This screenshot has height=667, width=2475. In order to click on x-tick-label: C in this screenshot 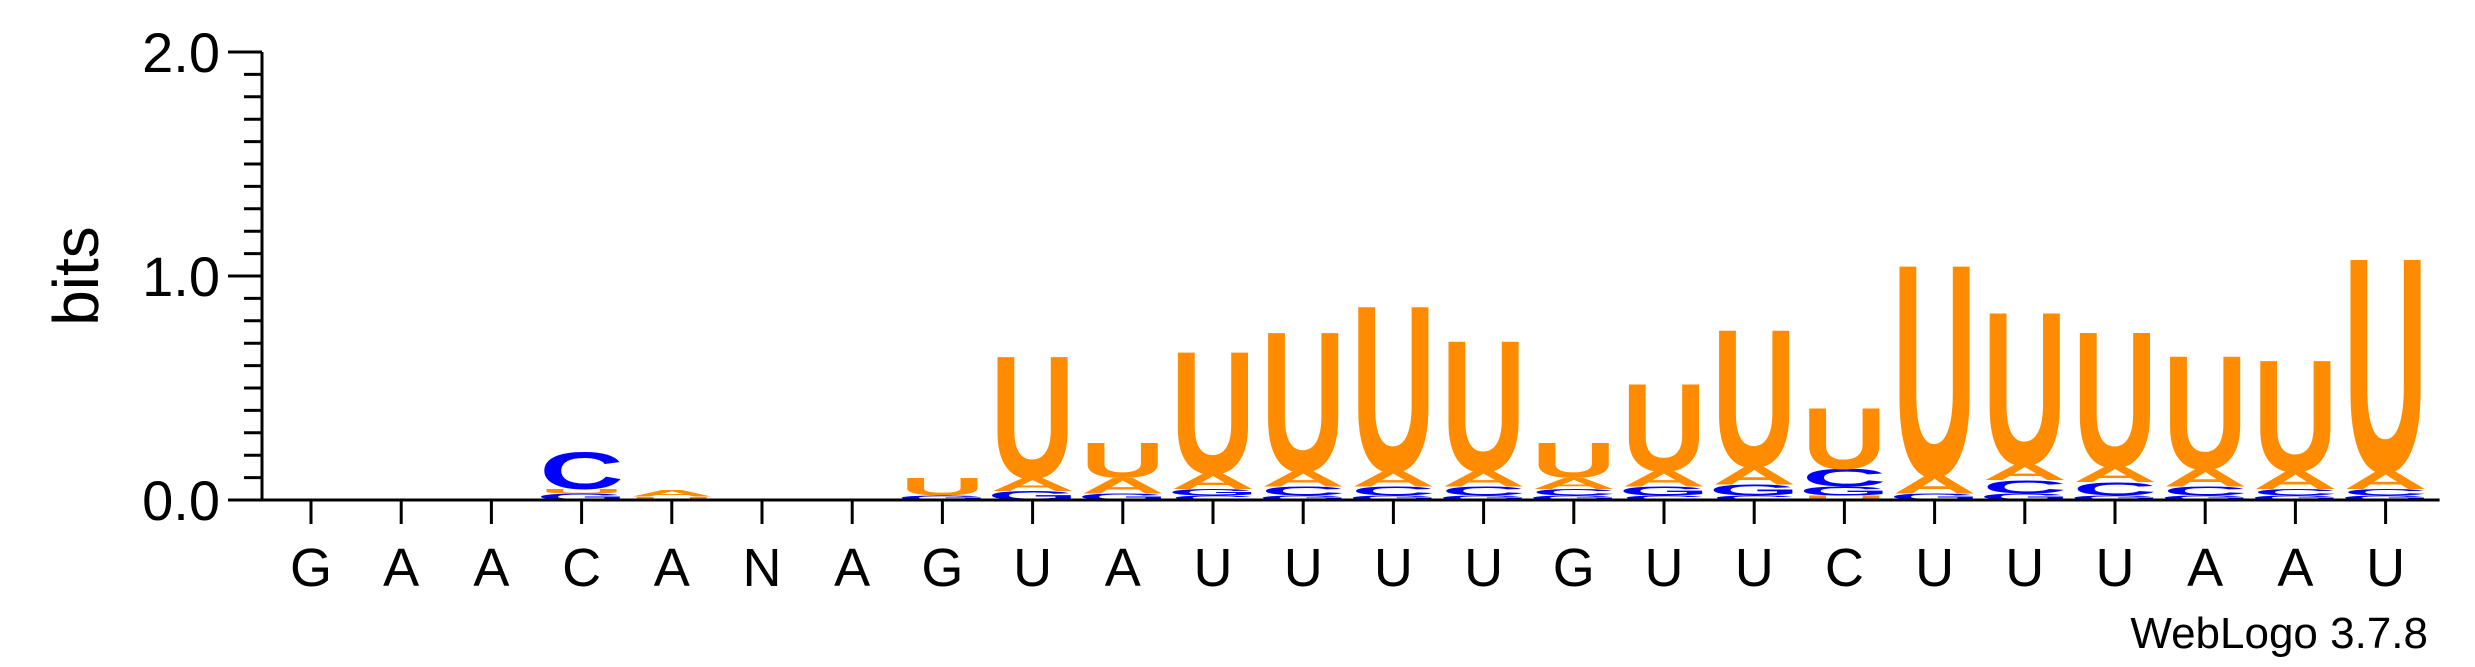, I will do `click(581, 568)`.